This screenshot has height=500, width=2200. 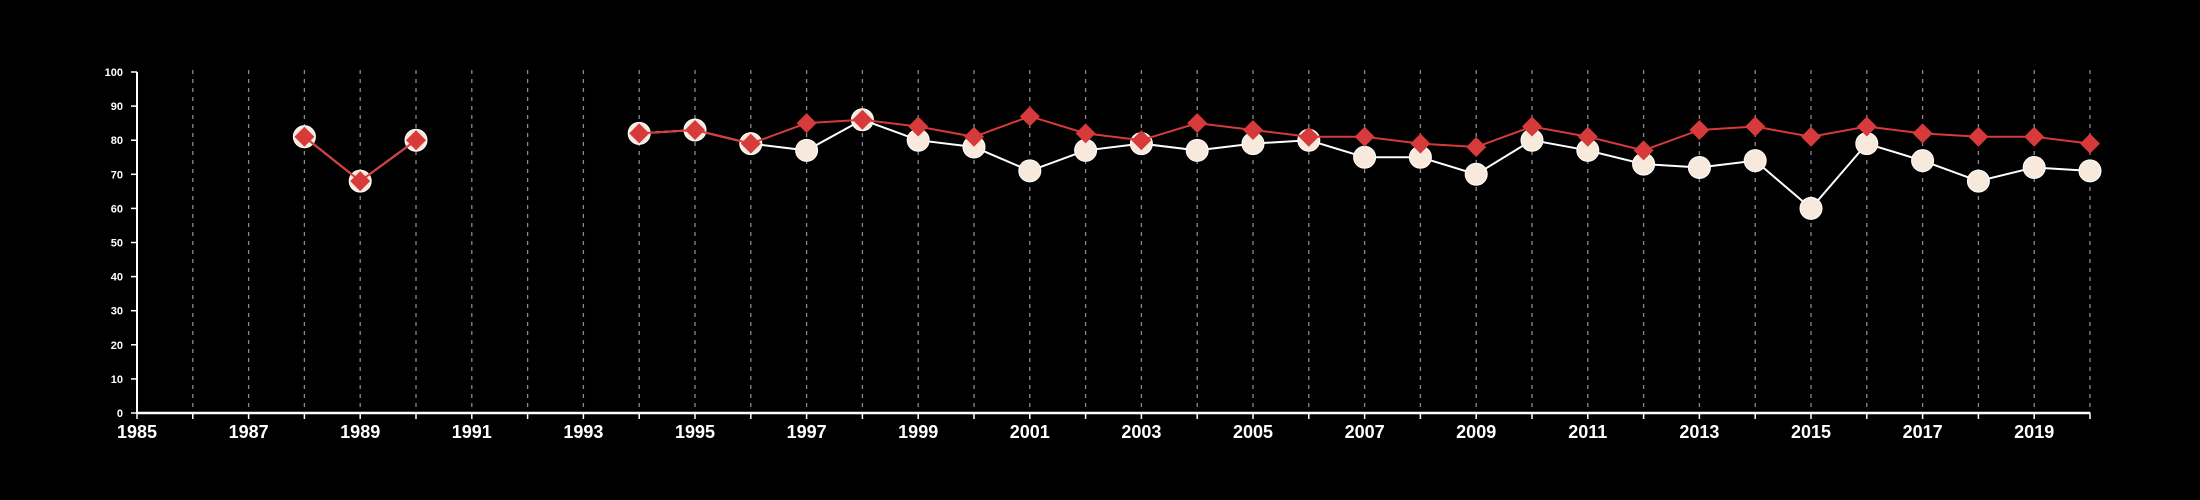 What do you see at coordinates (807, 150) in the screenshot?
I see `circle-point-1997` at bounding box center [807, 150].